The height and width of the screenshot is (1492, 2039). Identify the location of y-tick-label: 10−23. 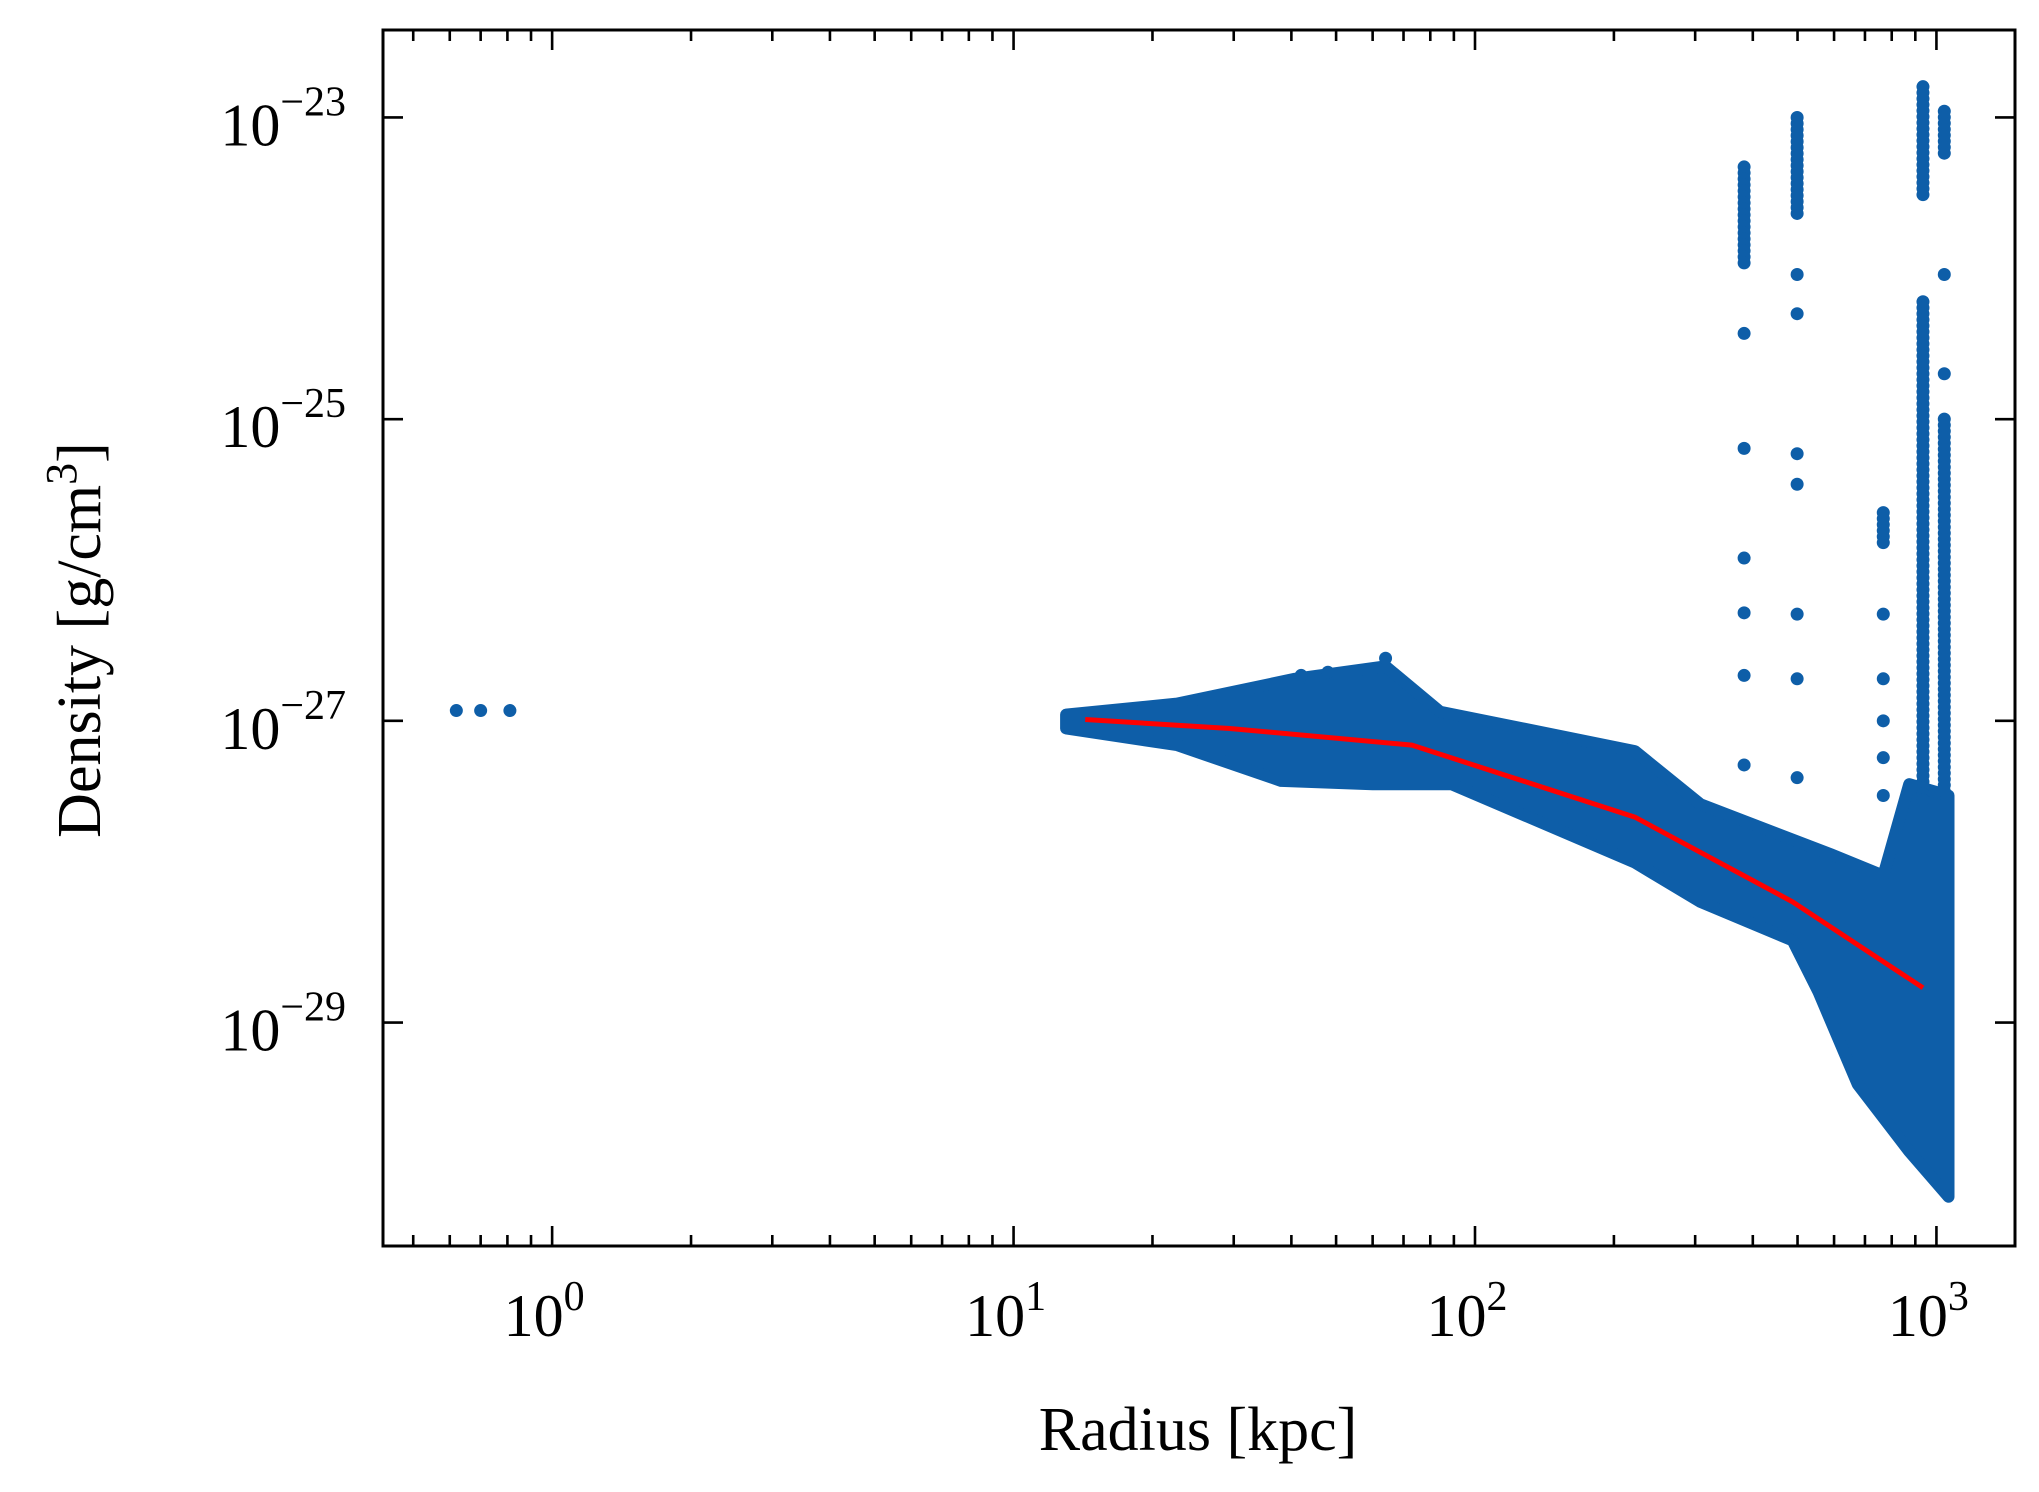
(283, 118).